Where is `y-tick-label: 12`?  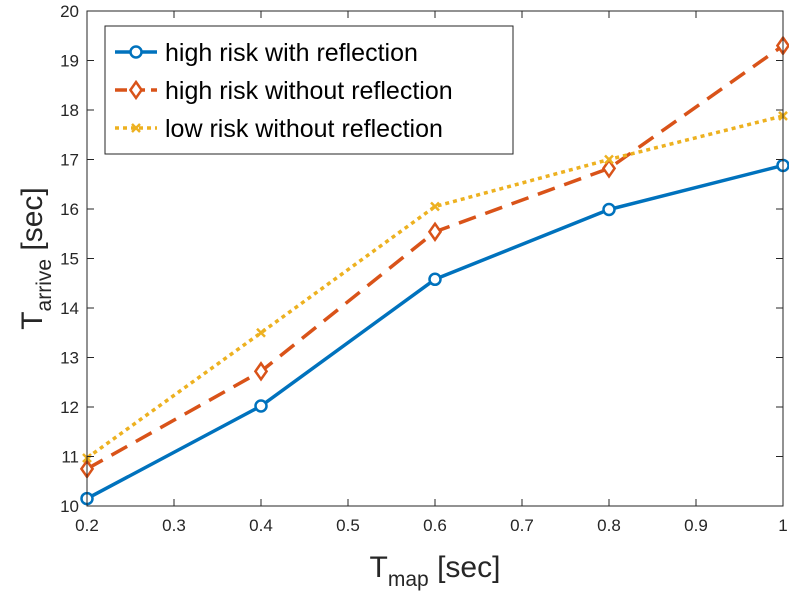
y-tick-label: 12 is located at coordinates (69, 407).